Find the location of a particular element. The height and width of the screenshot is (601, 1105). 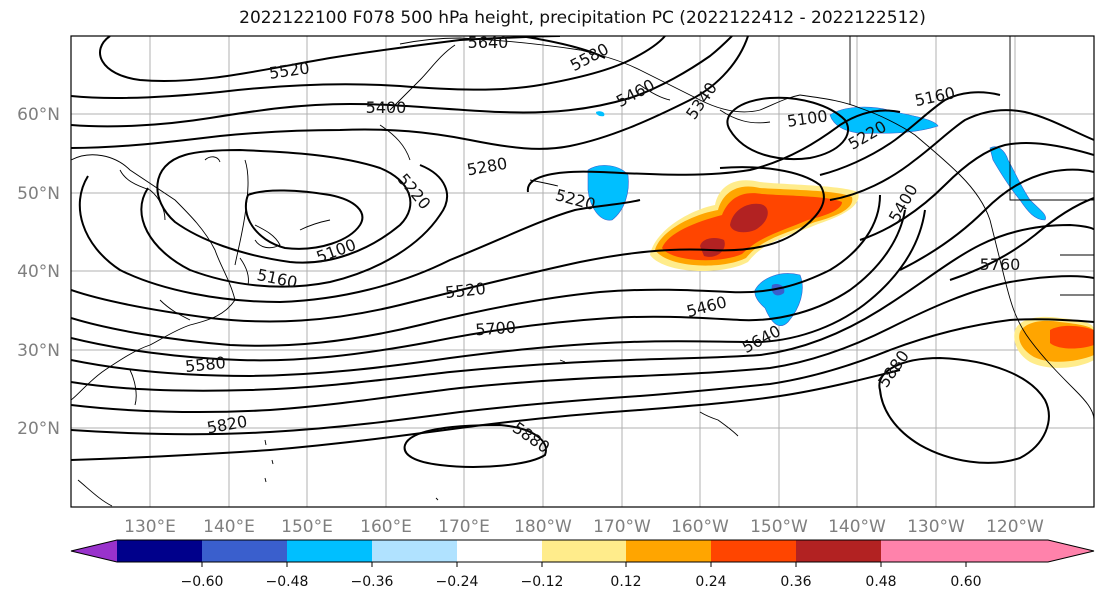

colorbar-tick-label: −0.36 is located at coordinates (372, 582).